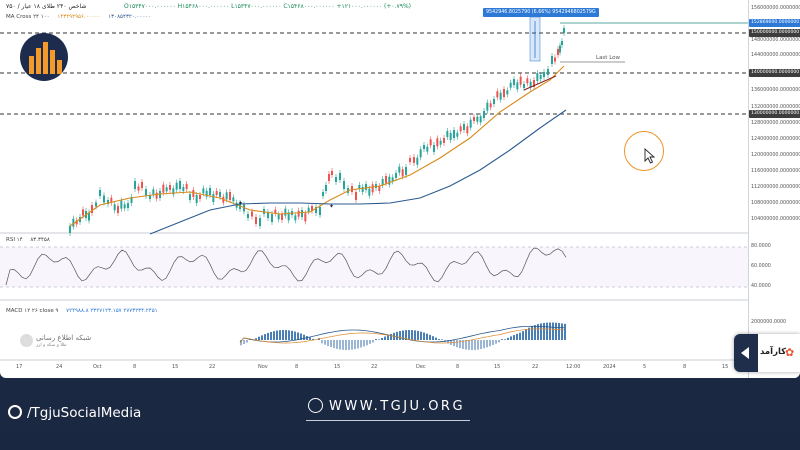  I want to click on price-level-label: 150000000.0000000, so click(774, 33).